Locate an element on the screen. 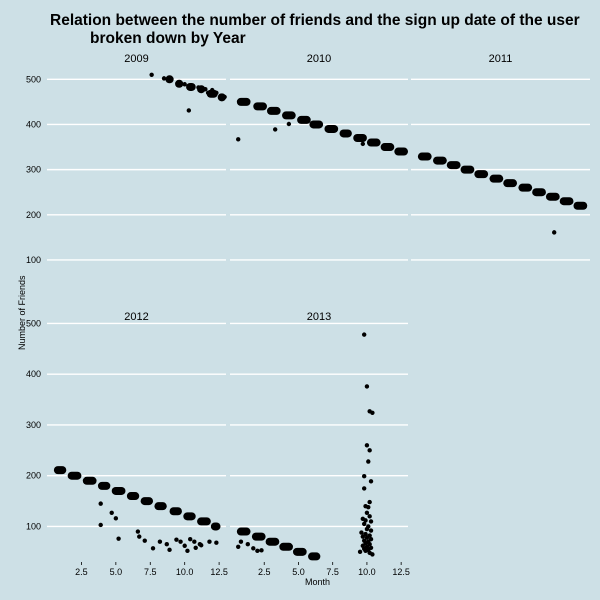  facet-label: 2012 is located at coordinates (136, 317).